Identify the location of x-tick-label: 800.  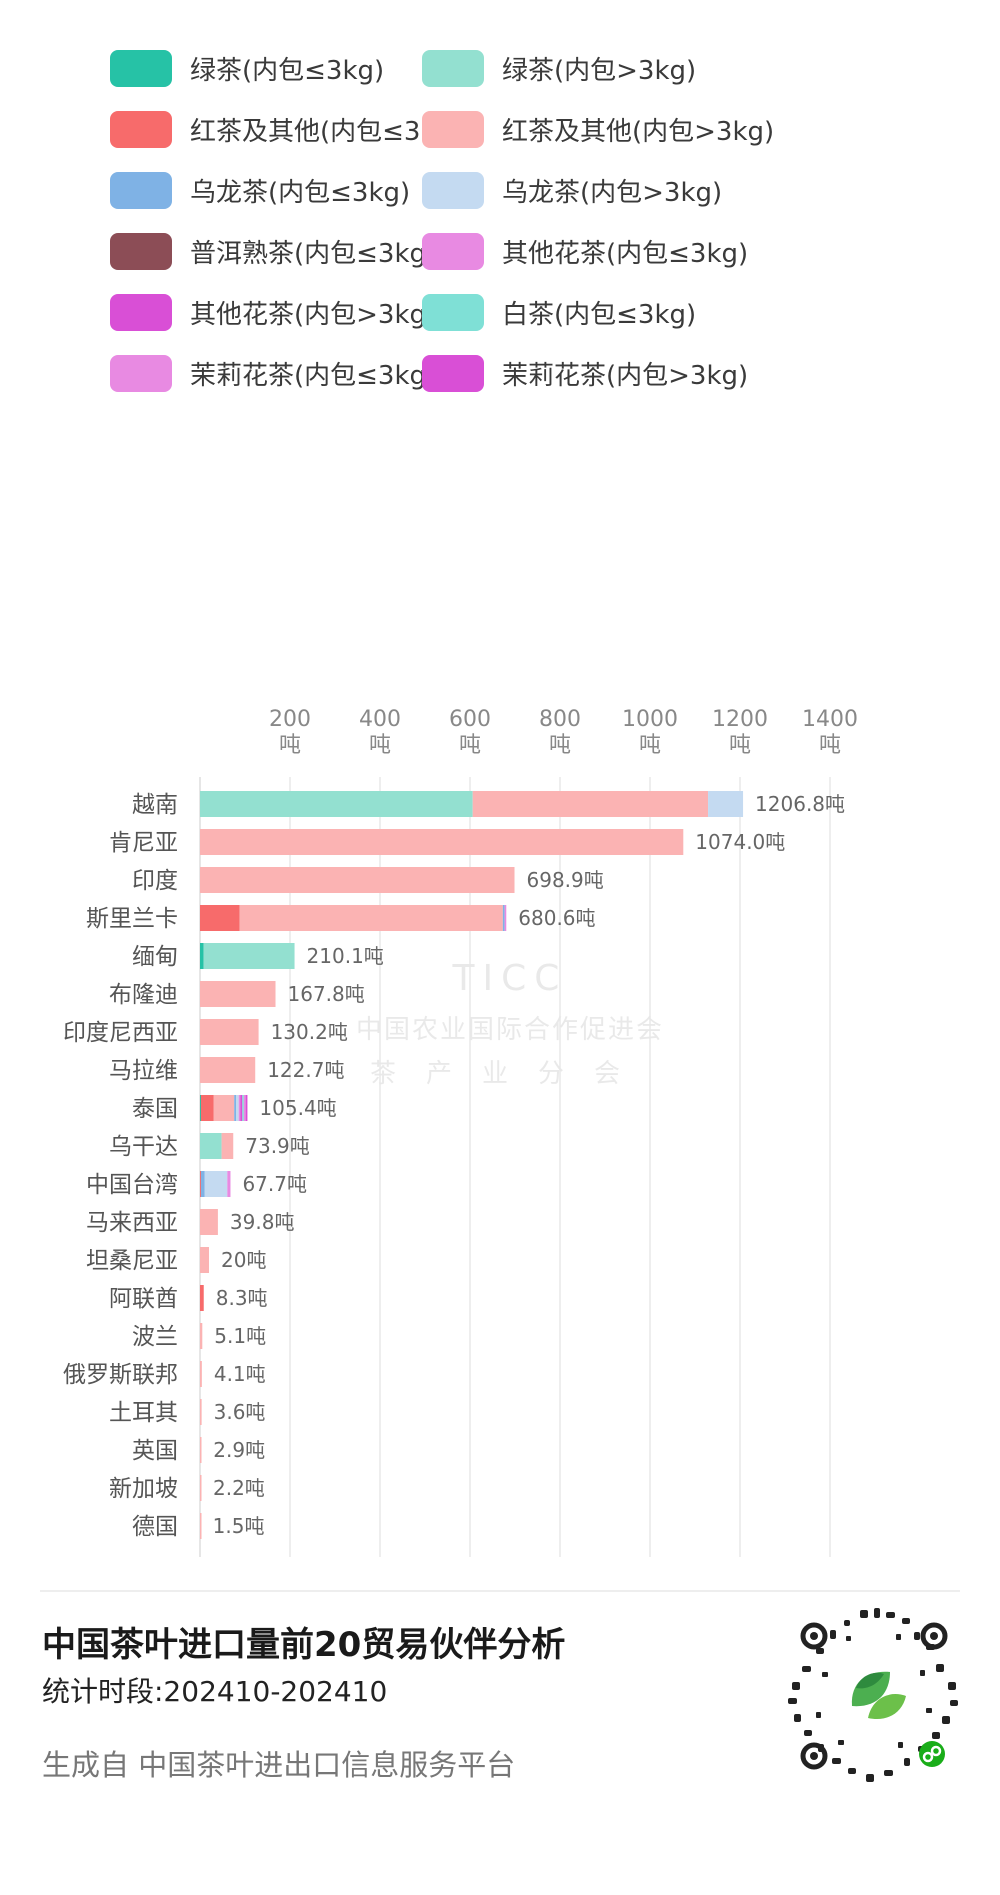
(560, 719).